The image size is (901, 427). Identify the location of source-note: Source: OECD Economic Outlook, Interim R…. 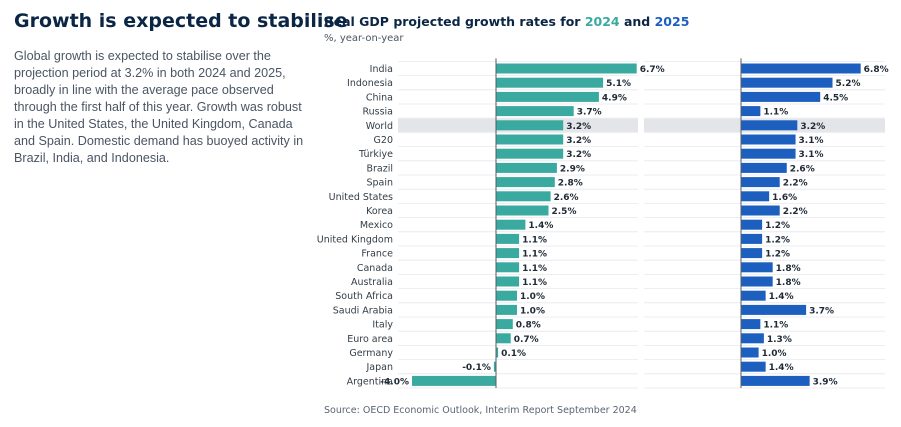
(480, 410).